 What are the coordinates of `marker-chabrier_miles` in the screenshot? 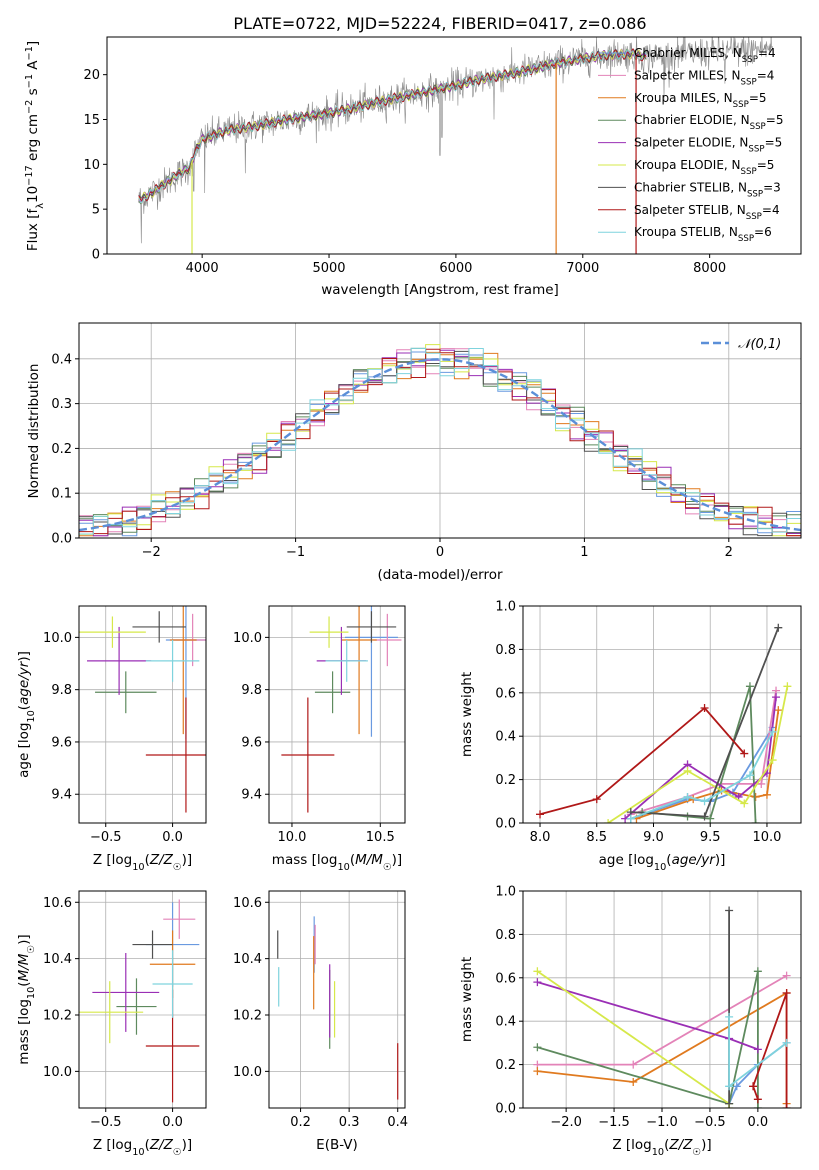 It's located at (736, 1086).